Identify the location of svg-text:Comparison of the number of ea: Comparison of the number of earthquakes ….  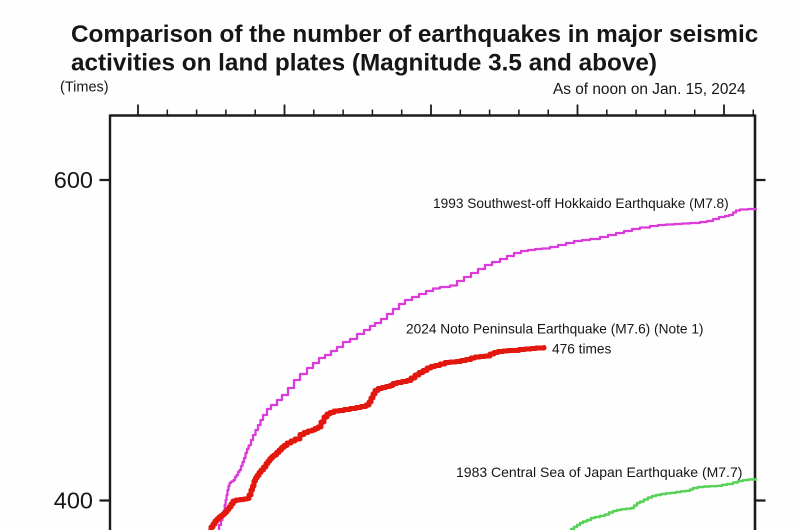
(414, 34).